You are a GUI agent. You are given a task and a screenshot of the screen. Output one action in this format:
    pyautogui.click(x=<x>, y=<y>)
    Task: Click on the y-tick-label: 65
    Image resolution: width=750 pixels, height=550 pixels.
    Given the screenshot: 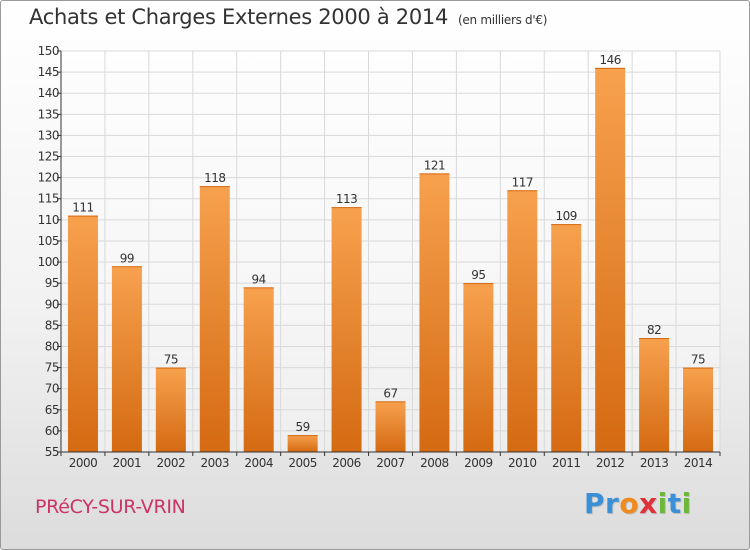 What is the action you would take?
    pyautogui.click(x=52, y=410)
    